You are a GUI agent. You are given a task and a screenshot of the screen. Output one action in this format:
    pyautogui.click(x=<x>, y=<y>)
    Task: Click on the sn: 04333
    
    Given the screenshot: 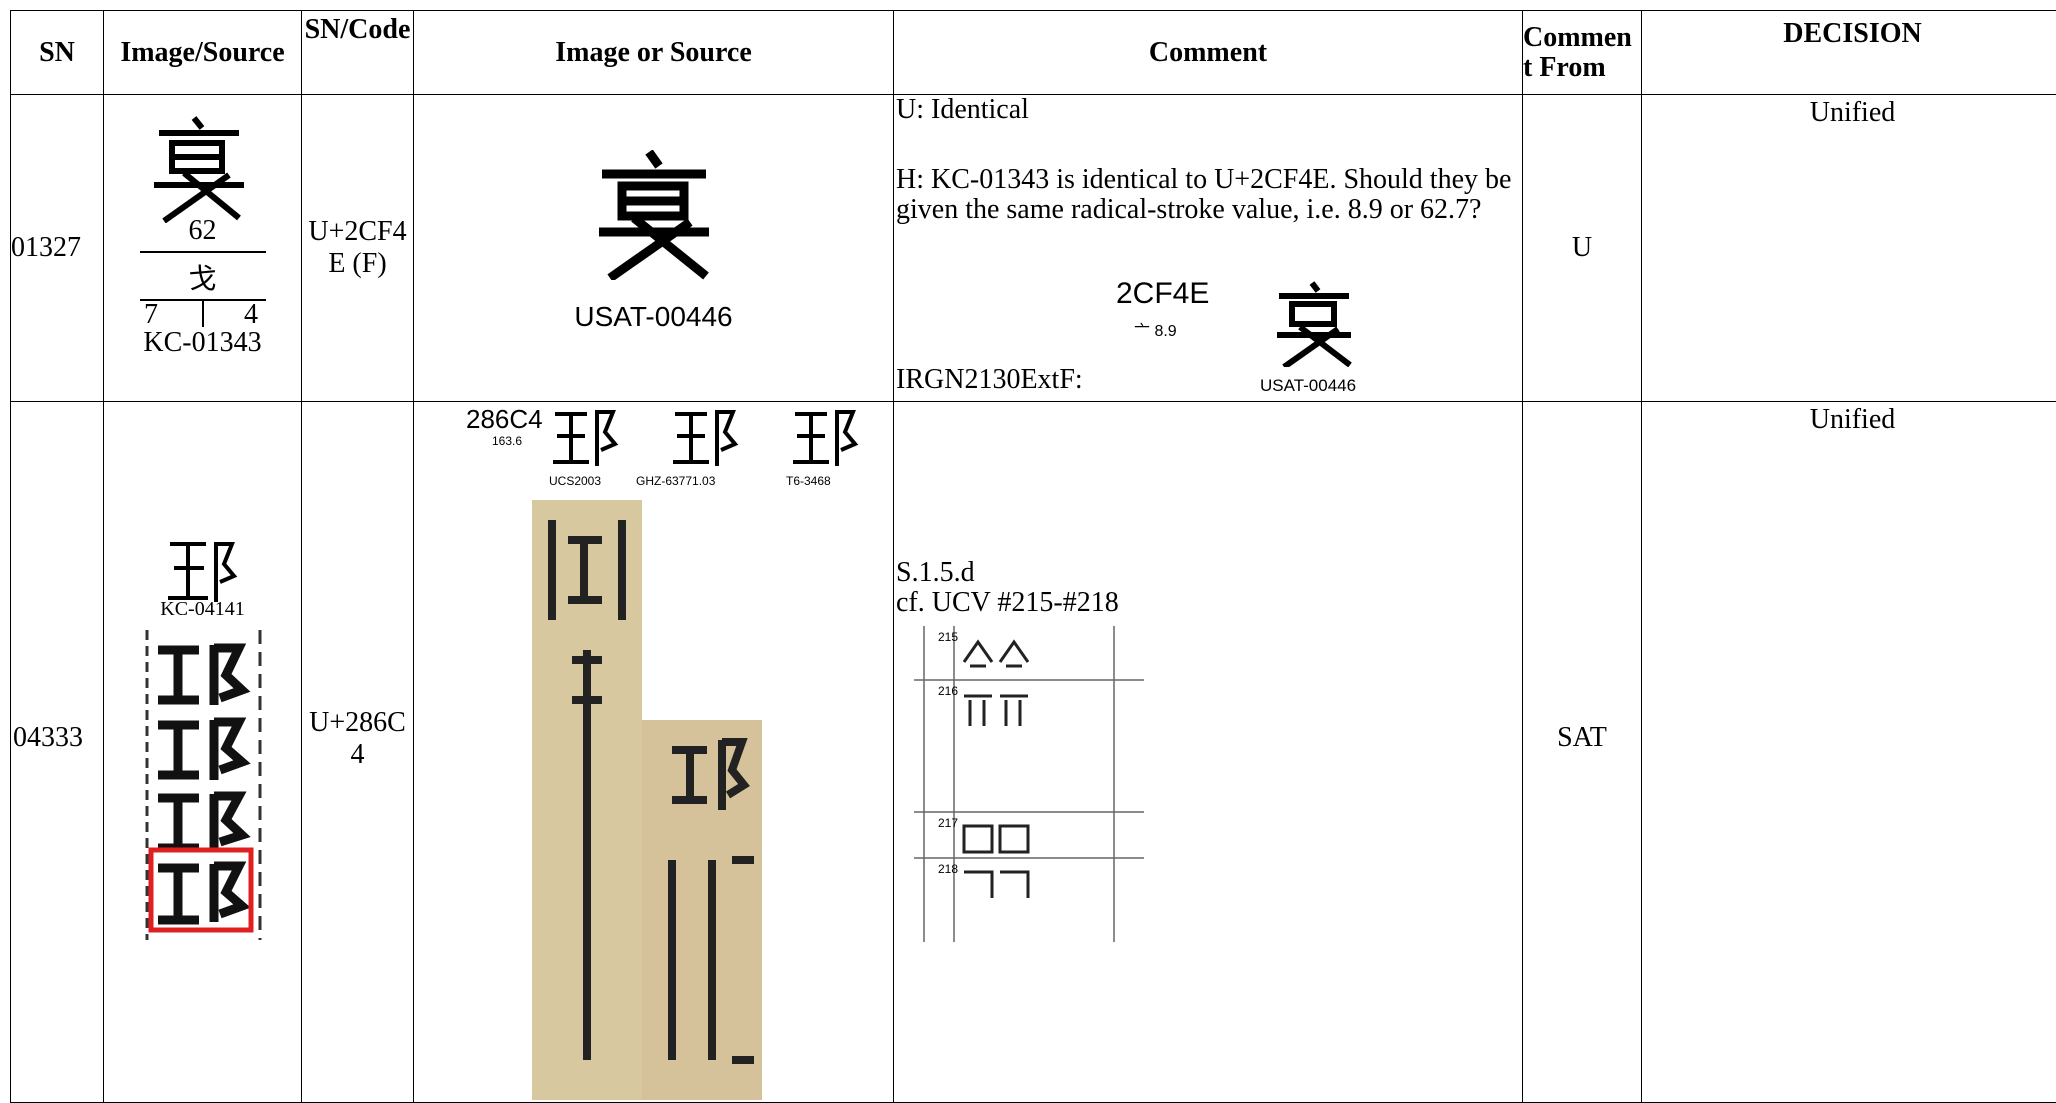 What is the action you would take?
    pyautogui.click(x=48, y=737)
    